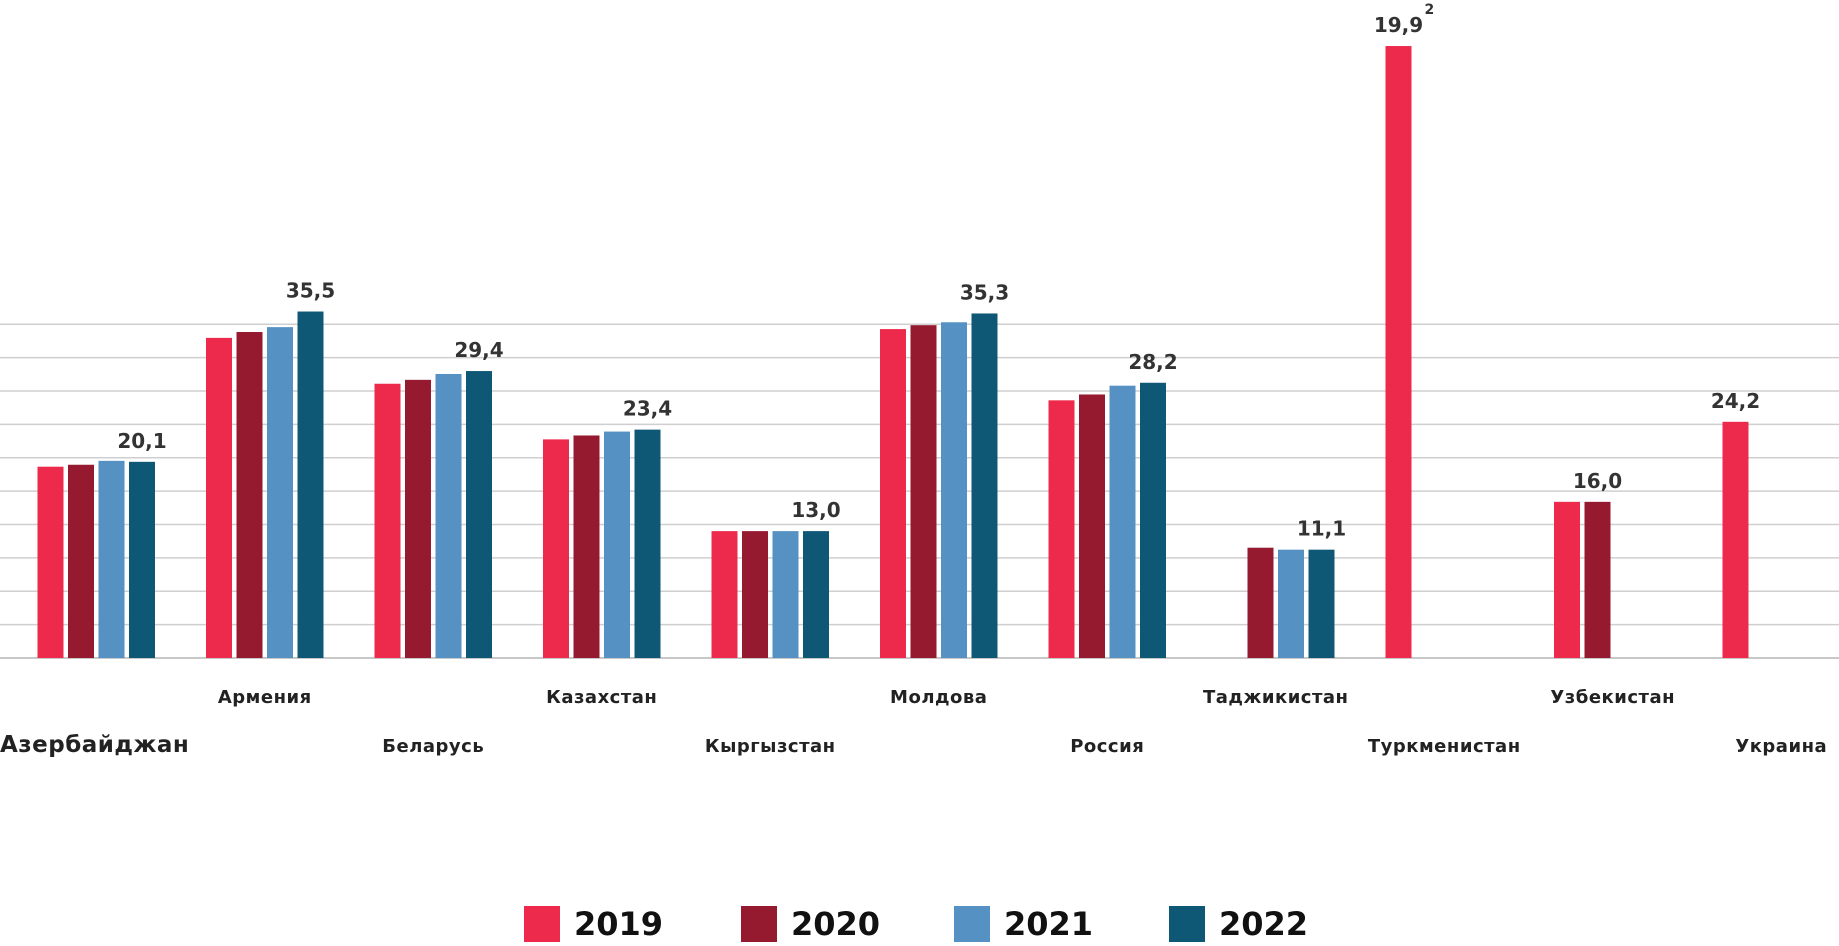  What do you see at coordinates (919, 925) in the screenshot?
I see `legend: 2019 2020 2021 2022` at bounding box center [919, 925].